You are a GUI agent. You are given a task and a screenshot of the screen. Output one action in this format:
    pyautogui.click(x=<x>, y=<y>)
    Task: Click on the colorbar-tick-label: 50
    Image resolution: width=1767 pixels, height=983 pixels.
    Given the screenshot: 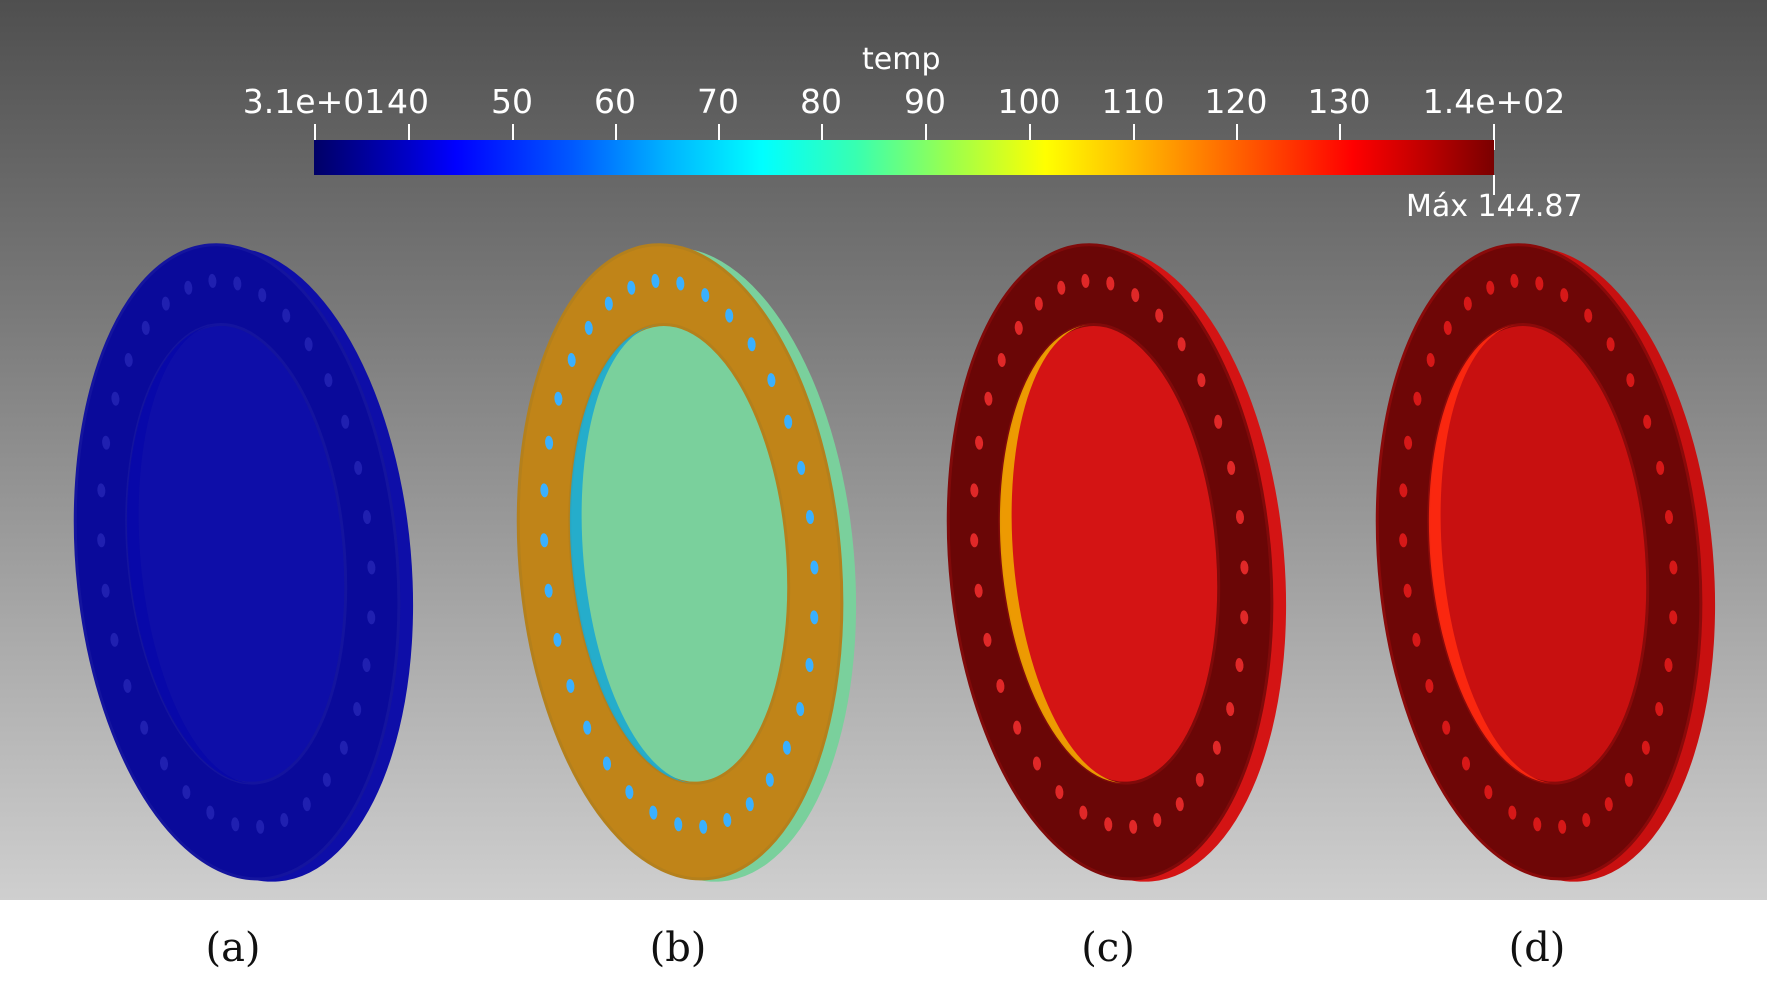 What is the action you would take?
    pyautogui.click(x=512, y=101)
    